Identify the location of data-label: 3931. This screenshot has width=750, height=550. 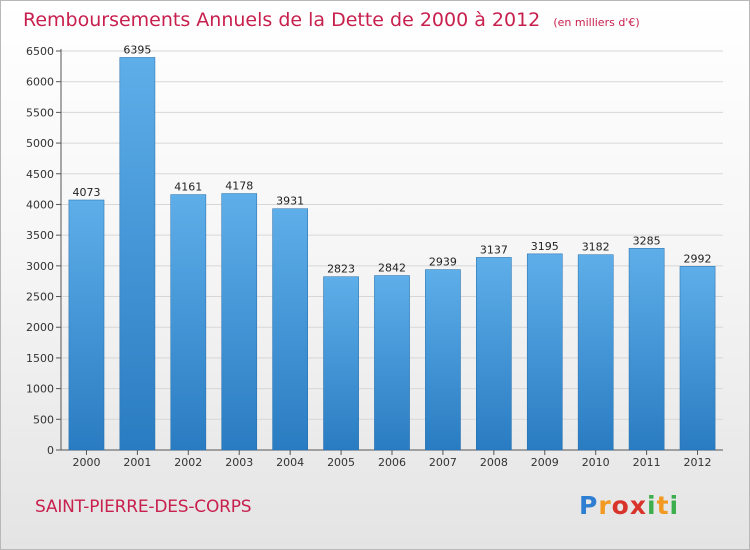
(290, 201).